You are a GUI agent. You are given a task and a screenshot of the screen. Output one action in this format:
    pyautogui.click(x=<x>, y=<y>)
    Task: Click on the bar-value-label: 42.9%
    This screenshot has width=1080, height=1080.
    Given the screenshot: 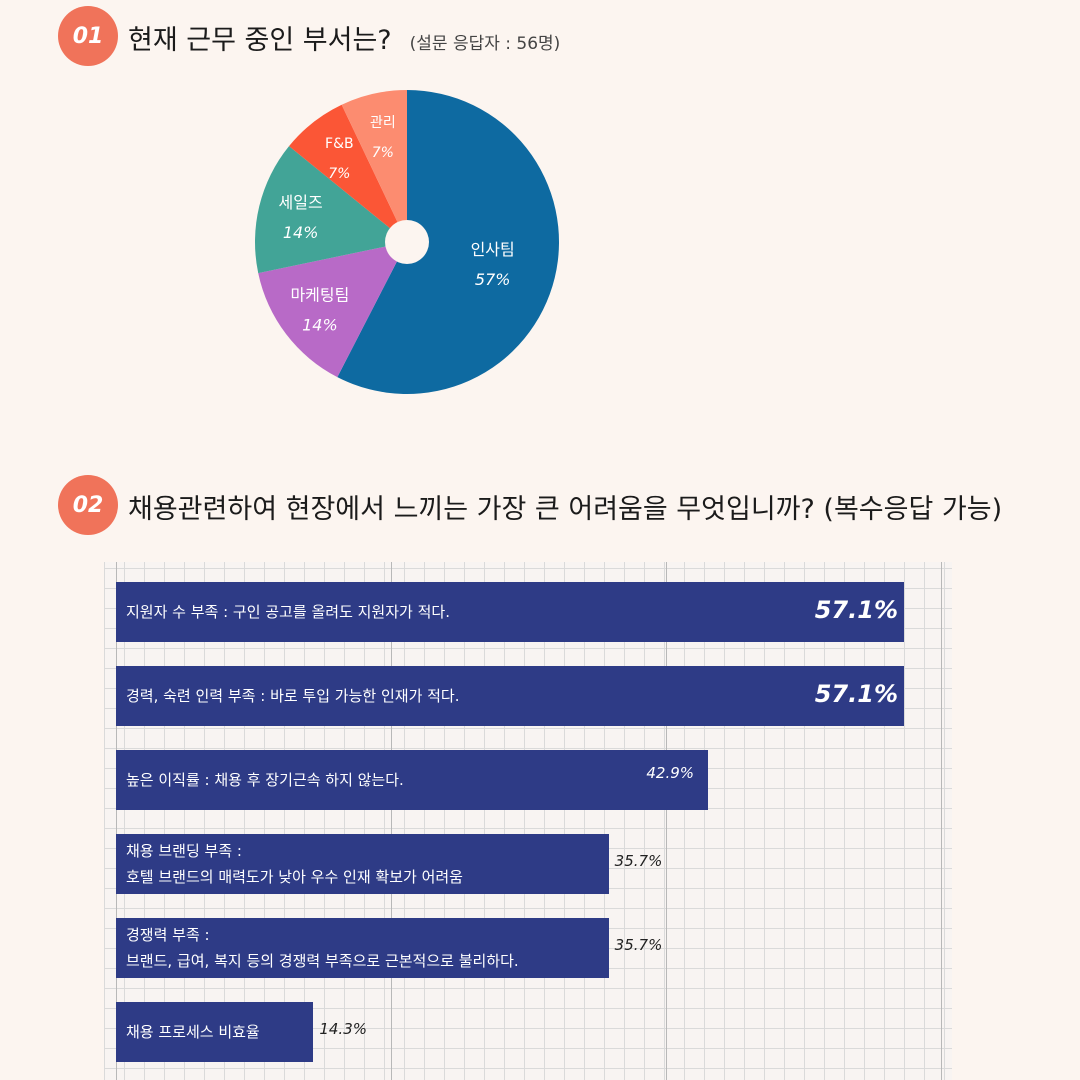 What is the action you would take?
    pyautogui.click(x=670, y=773)
    